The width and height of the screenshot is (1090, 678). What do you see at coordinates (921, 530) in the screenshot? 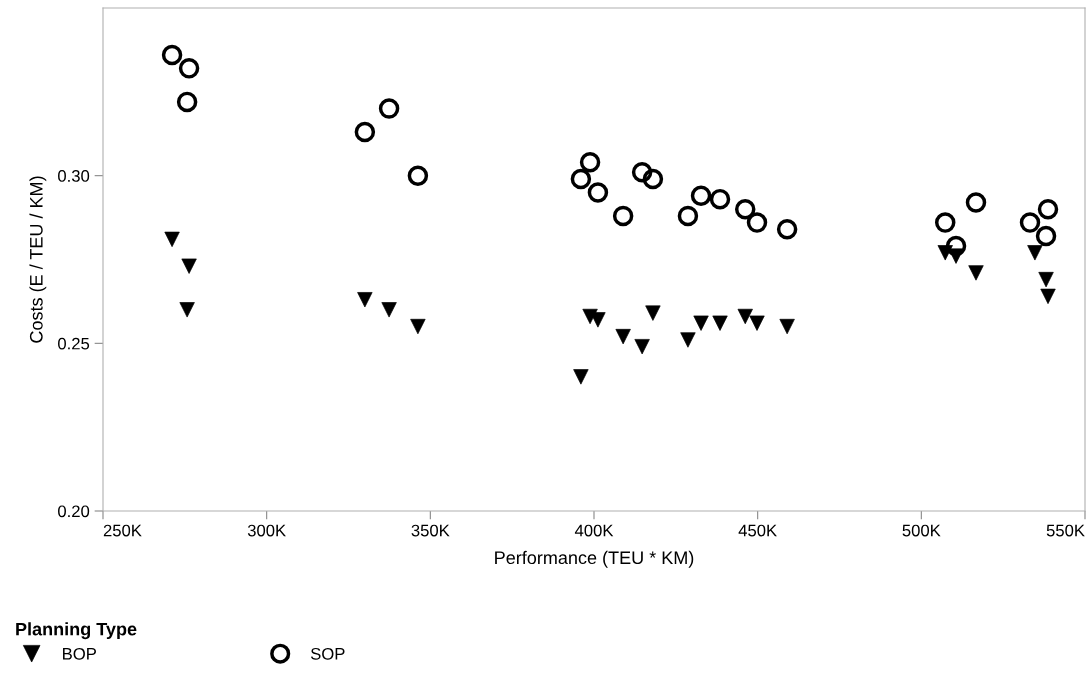
I see `x-tick-label: 500K` at bounding box center [921, 530].